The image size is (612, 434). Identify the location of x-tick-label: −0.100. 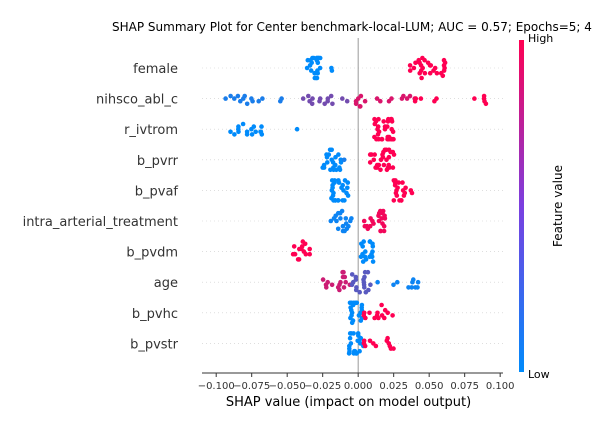
(216, 386).